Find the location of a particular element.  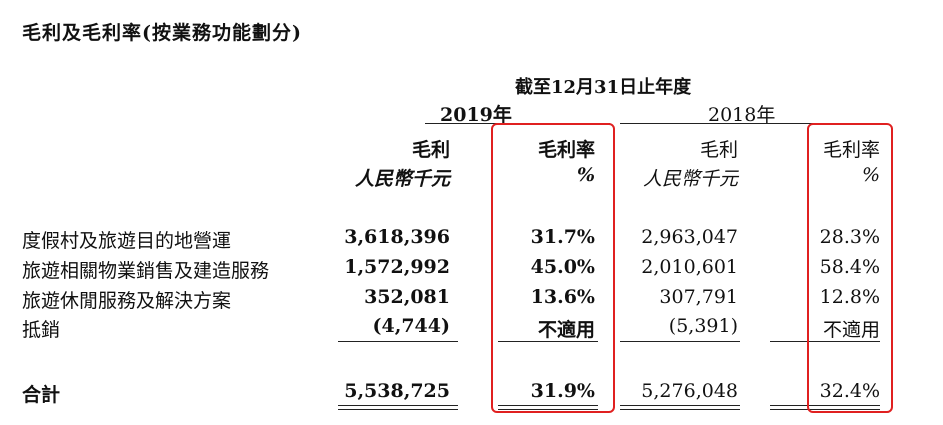

col-gross-profit-2018: 毛利 is located at coordinates (718, 150).